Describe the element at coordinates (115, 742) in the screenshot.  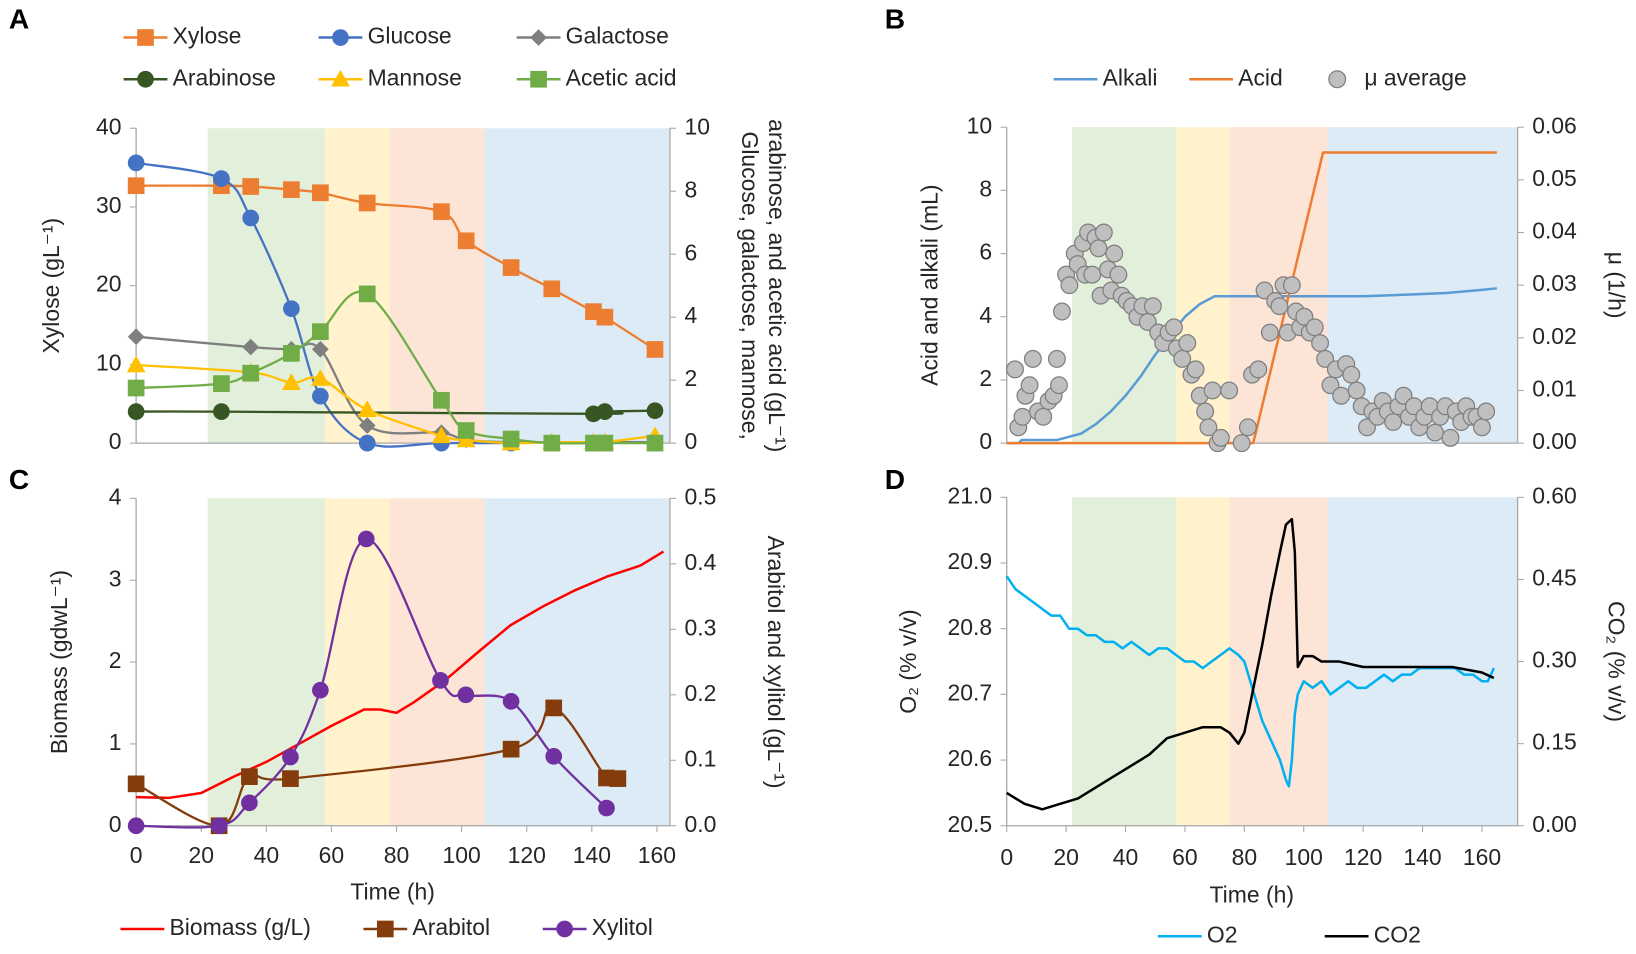
I see `y-tick-label: 1` at that location.